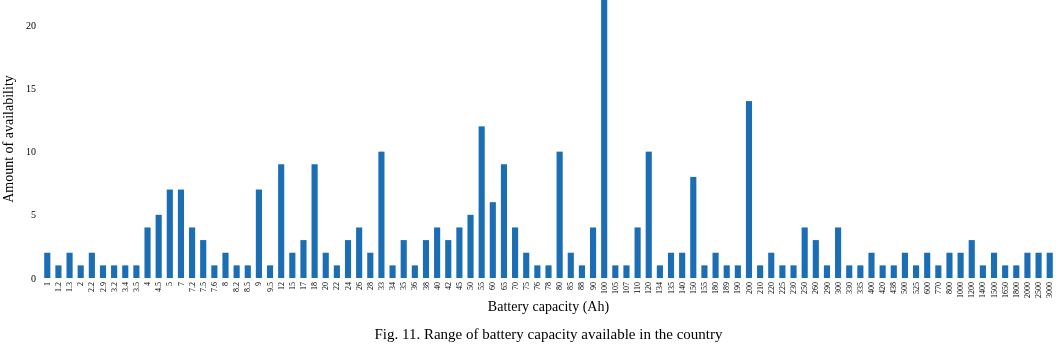  What do you see at coordinates (281, 286) in the screenshot?
I see `x-tick-label: 12` at bounding box center [281, 286].